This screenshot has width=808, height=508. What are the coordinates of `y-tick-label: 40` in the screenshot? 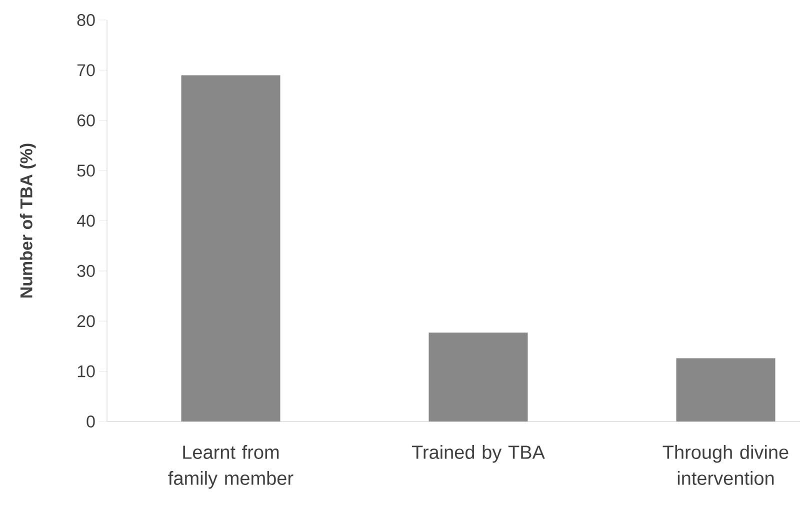 It's located at (85, 220).